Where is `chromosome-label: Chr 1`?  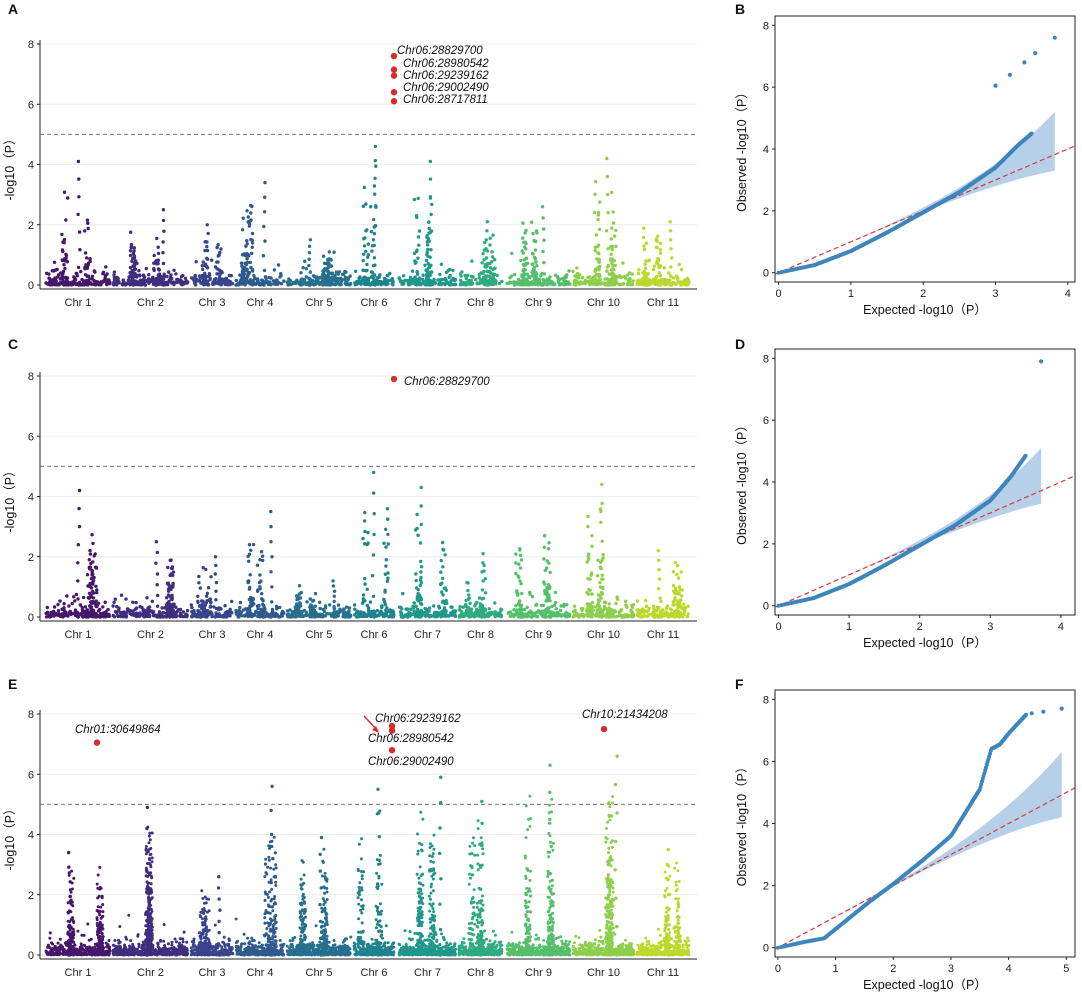
chromosome-label: Chr 1 is located at coordinates (78, 635).